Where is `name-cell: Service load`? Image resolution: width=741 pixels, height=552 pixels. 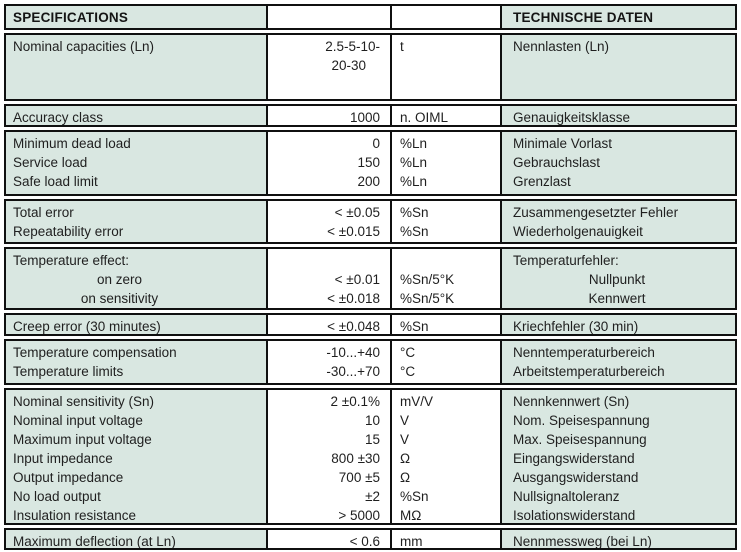
name-cell: Service load is located at coordinates (50, 162).